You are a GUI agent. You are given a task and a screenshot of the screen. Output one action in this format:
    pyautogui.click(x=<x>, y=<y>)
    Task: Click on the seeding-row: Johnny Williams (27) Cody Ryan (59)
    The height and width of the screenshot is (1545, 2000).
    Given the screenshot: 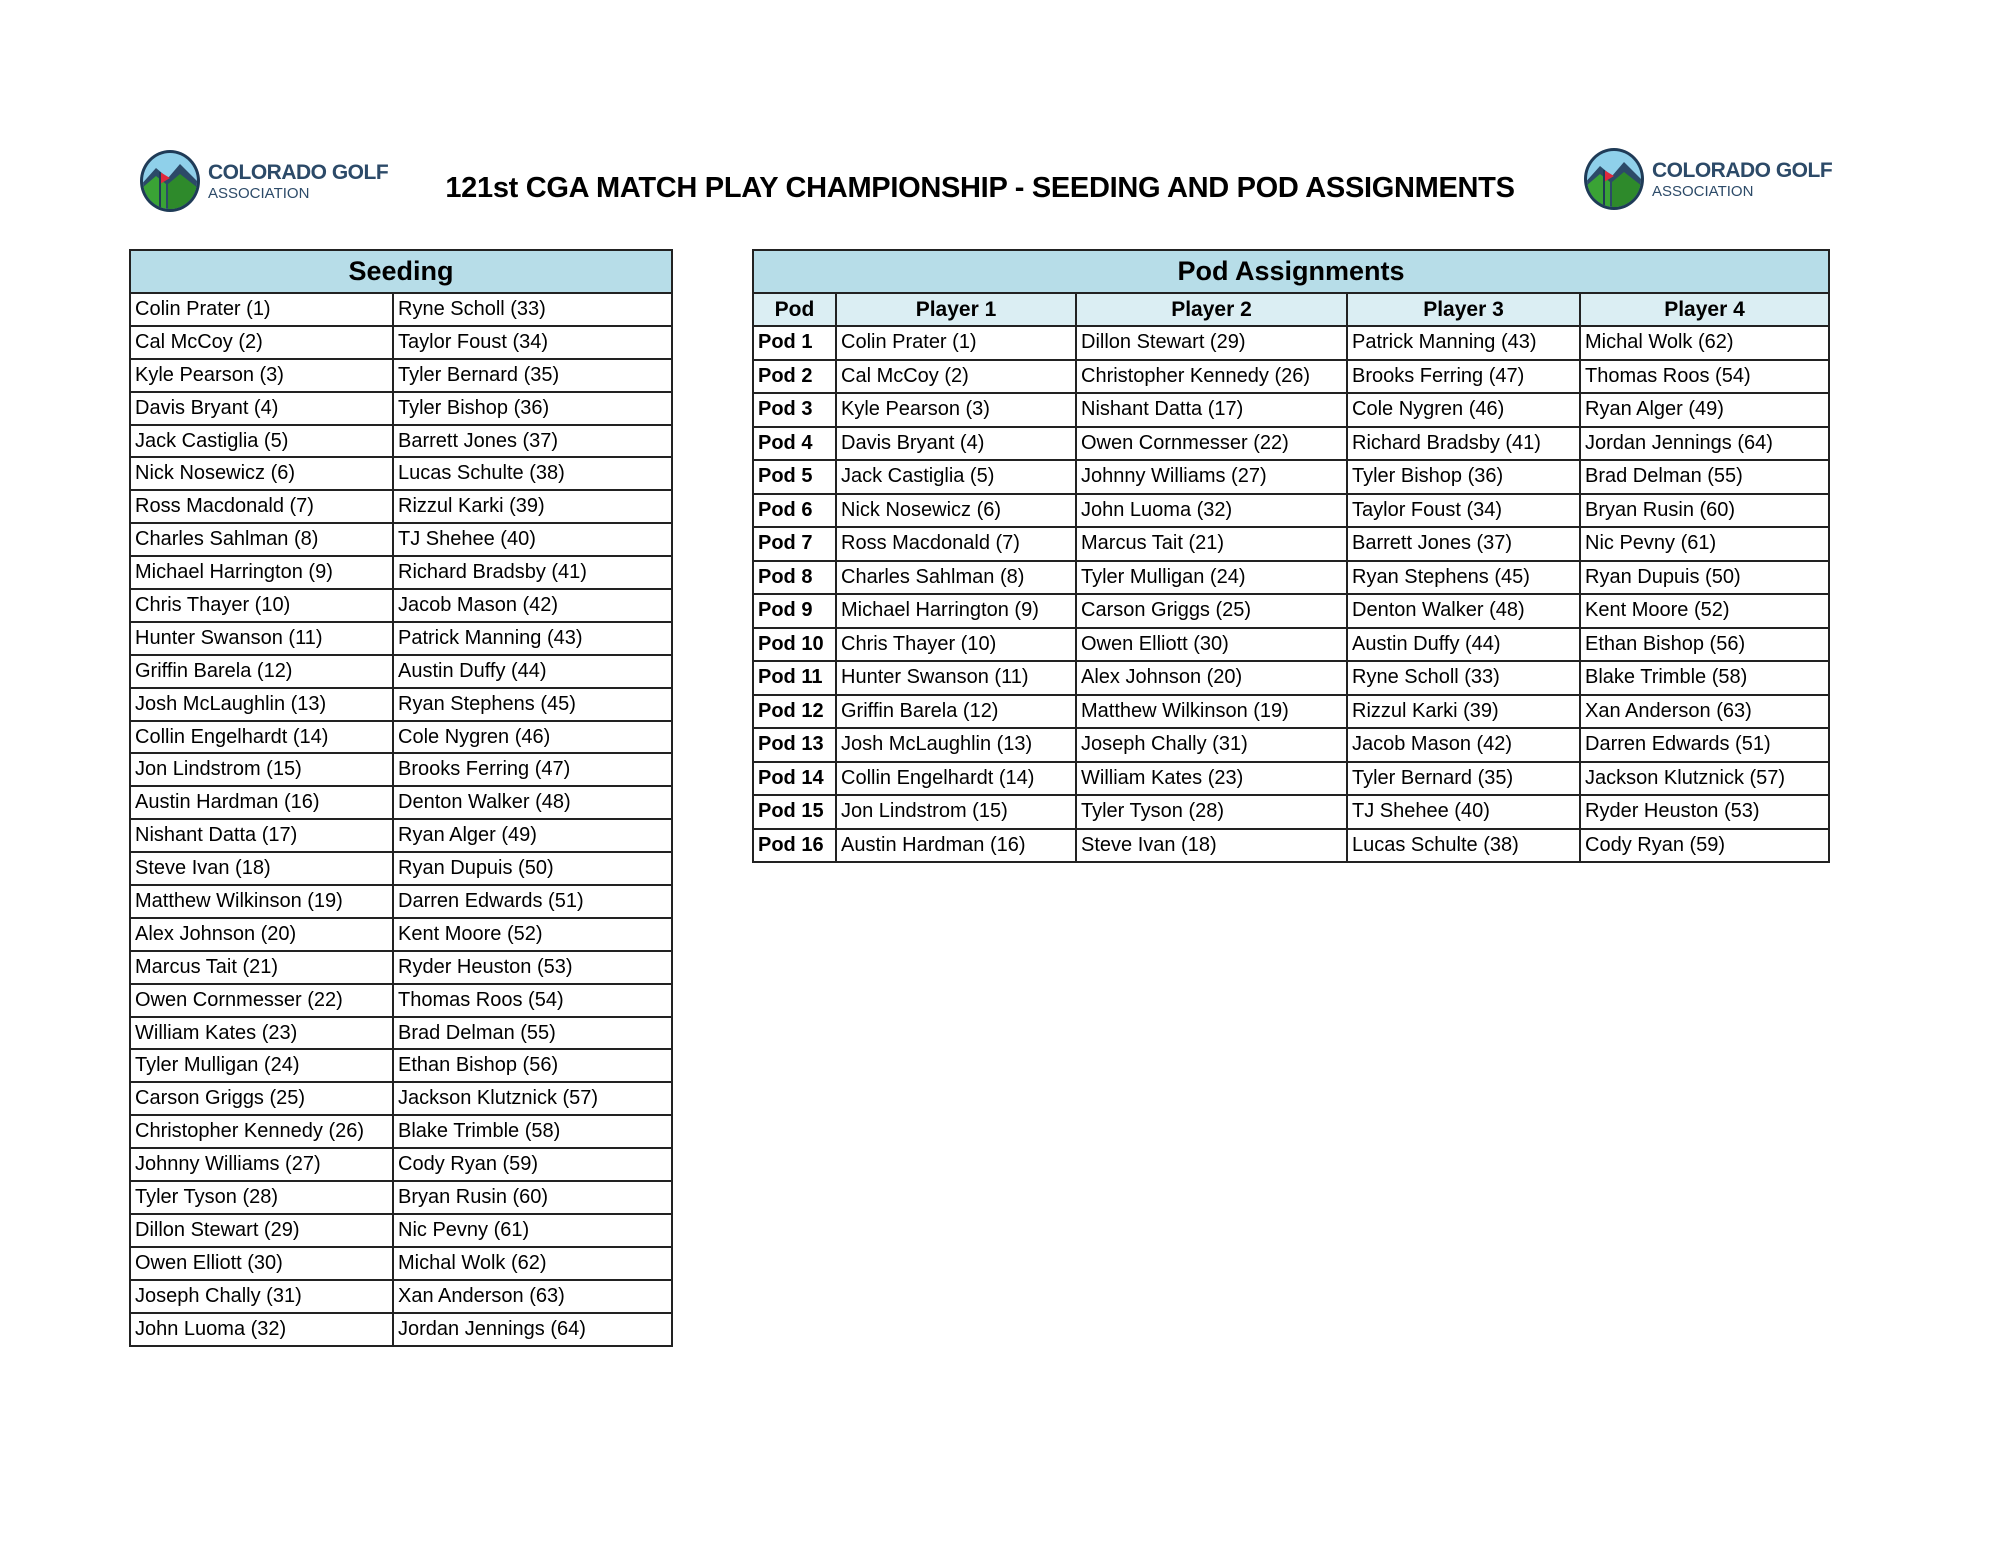 What is the action you would take?
    pyautogui.click(x=401, y=1165)
    